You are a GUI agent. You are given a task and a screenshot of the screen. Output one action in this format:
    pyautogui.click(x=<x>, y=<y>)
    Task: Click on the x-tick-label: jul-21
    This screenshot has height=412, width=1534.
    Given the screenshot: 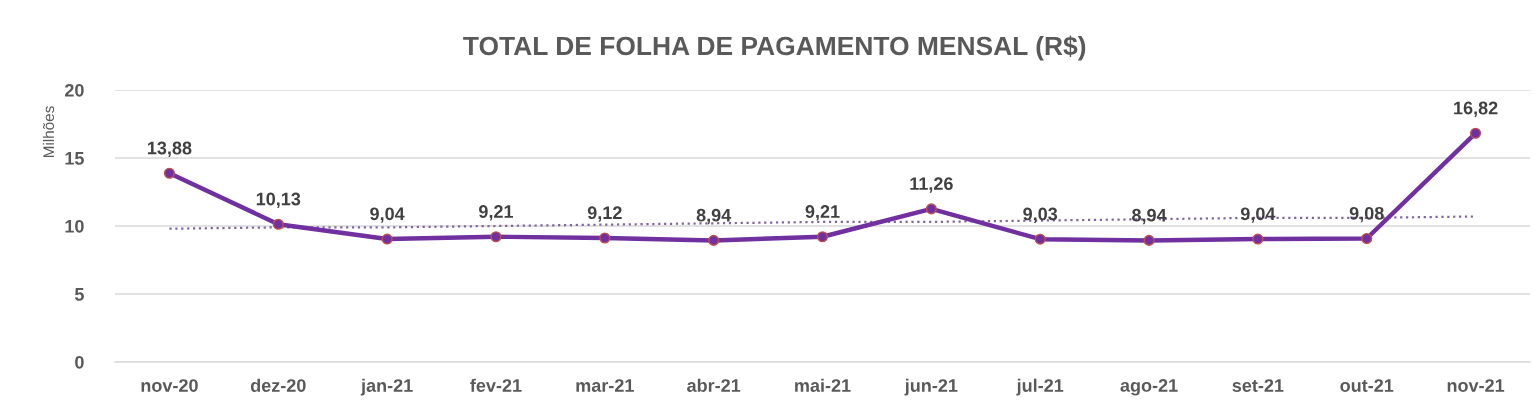 What is the action you would take?
    pyautogui.click(x=1040, y=387)
    